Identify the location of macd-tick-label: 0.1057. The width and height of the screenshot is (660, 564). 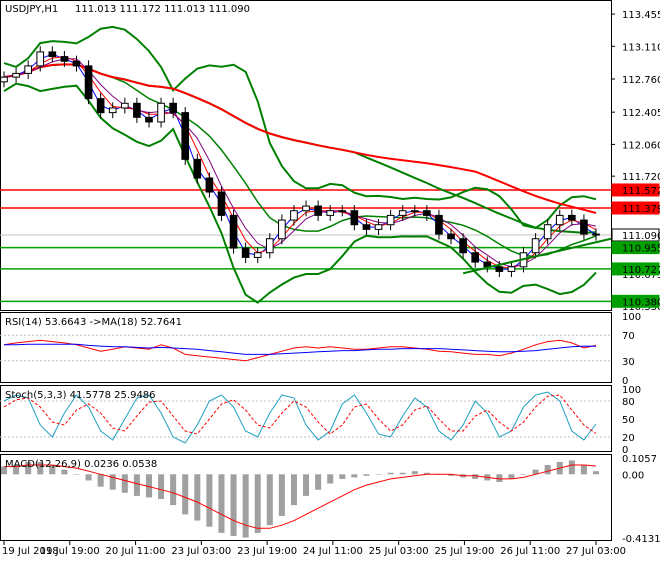
(639, 459).